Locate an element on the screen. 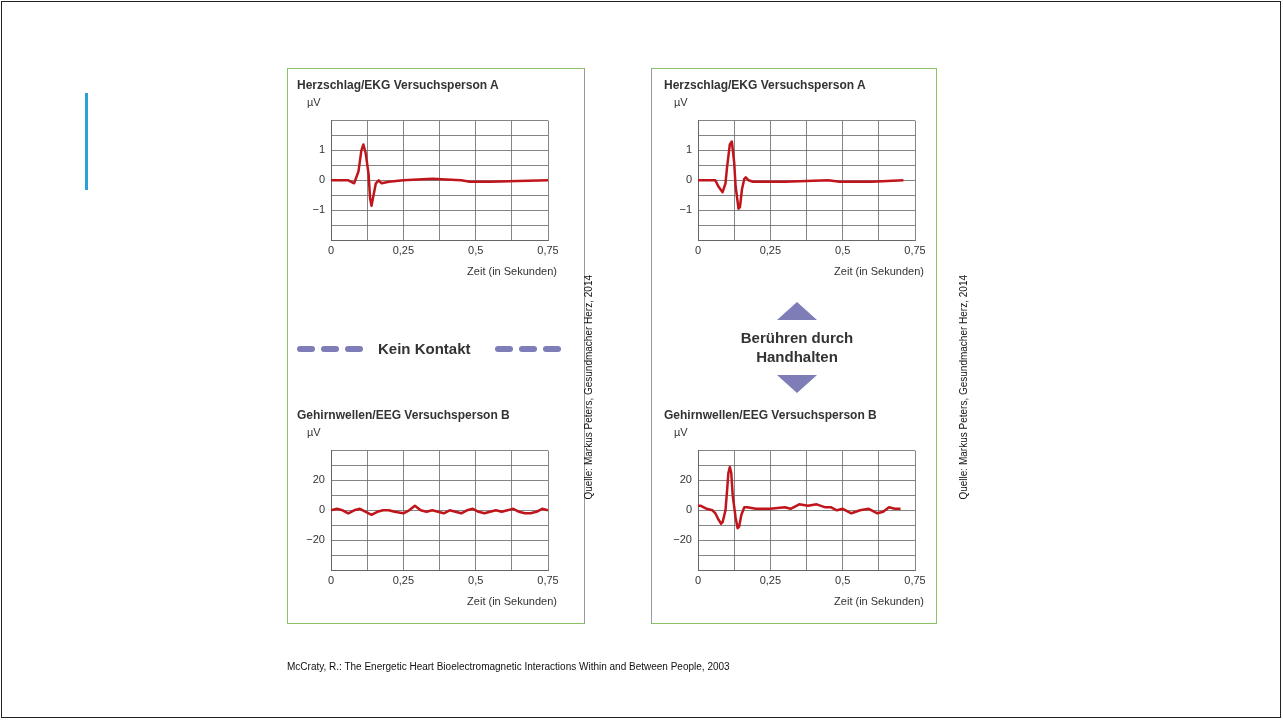 The image size is (1283, 720). text: McCraty, R.: The Energetic Heart Bioelectromagnetic Interactions Within and Between People, 2003 is located at coordinates (508, 666).